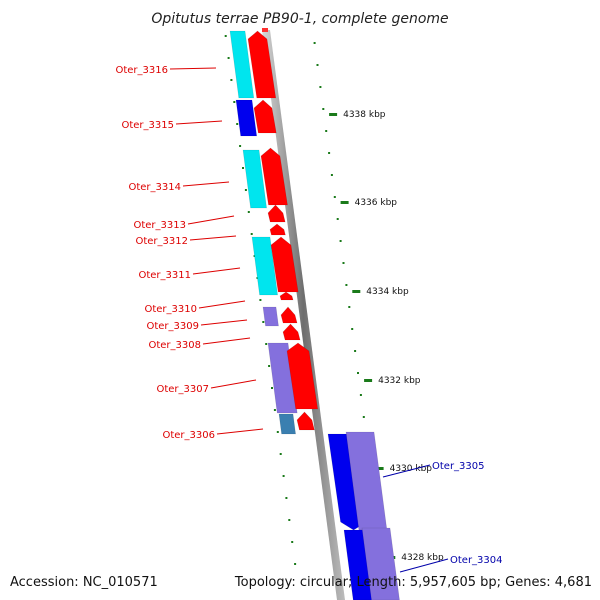 This screenshot has height=600, width=600. I want to click on accession-text: Accession: NC_010571, so click(84, 582).